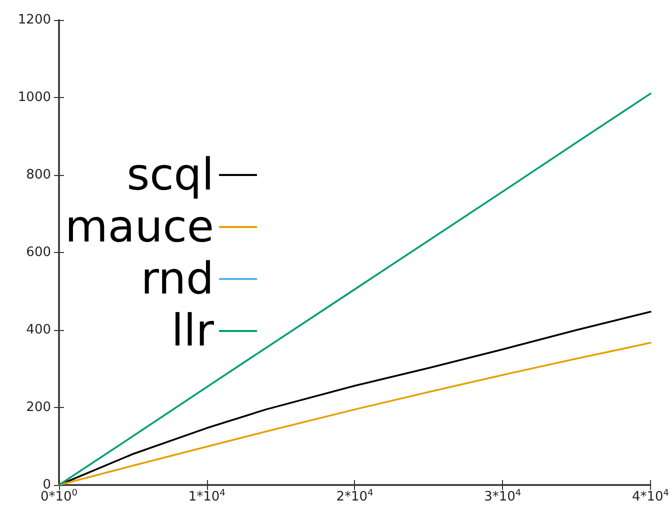 The height and width of the screenshot is (505, 672). I want to click on y-tick-label: 0, so click(46, 485).